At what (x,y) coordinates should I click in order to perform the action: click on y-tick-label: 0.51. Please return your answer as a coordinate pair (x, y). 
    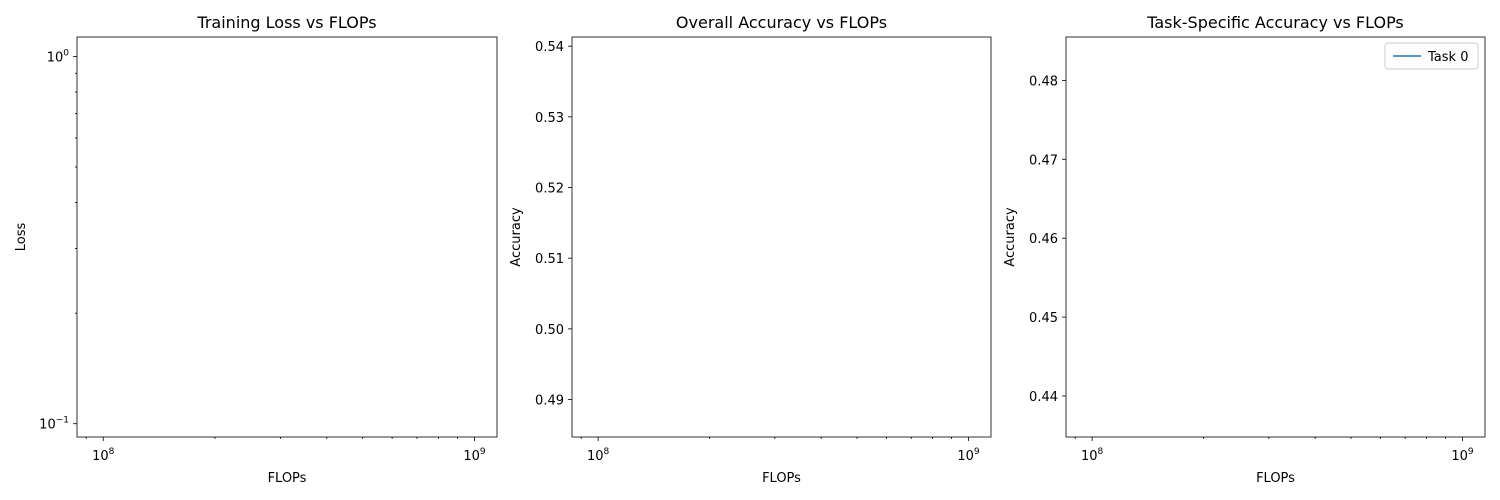
    Looking at the image, I should click on (549, 259).